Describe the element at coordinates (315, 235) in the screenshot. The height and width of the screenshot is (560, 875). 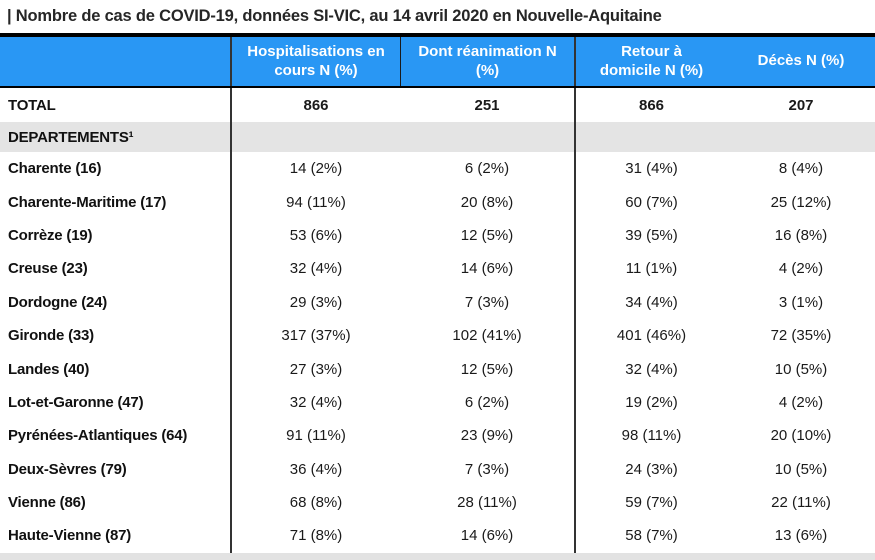
I see `cell-hospitalisations: 53 (6%)` at that location.